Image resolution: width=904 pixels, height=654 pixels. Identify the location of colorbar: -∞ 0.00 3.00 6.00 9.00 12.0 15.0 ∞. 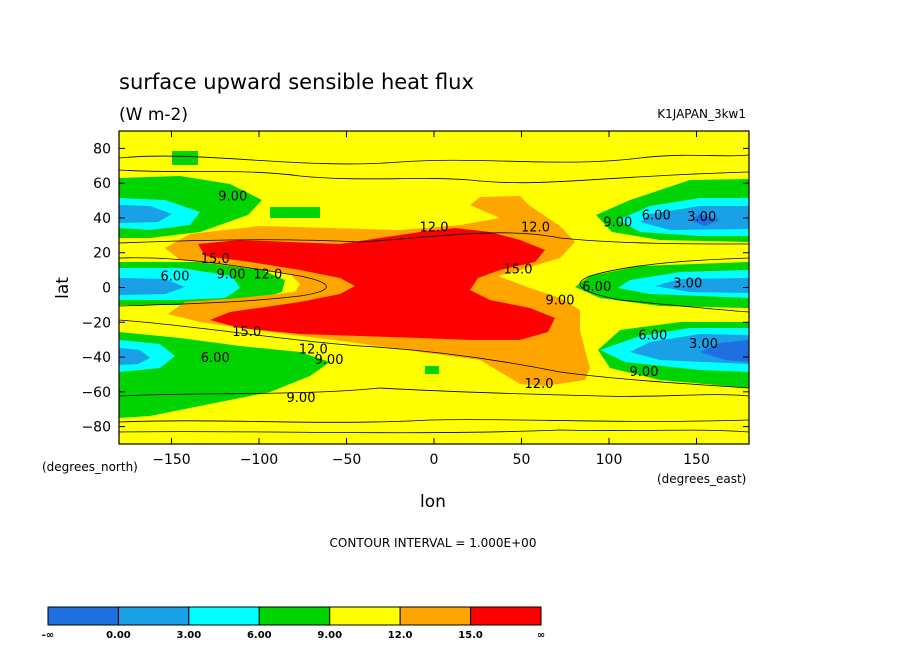
(293, 623).